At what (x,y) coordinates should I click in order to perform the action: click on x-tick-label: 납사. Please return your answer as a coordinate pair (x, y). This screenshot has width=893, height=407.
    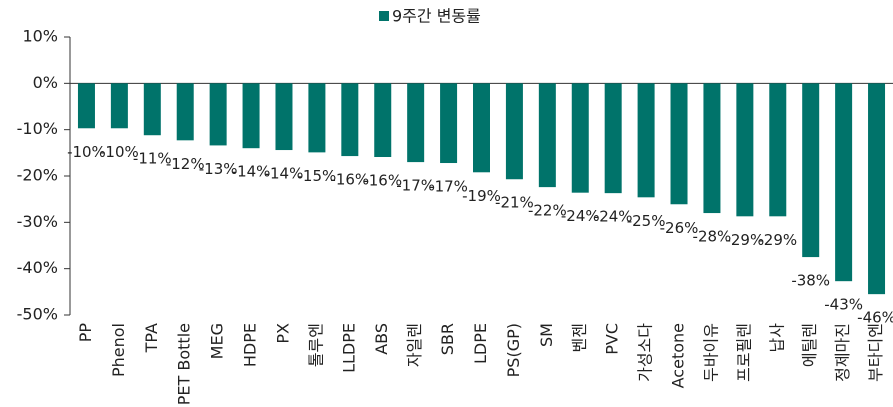
    Looking at the image, I should click on (776, 338).